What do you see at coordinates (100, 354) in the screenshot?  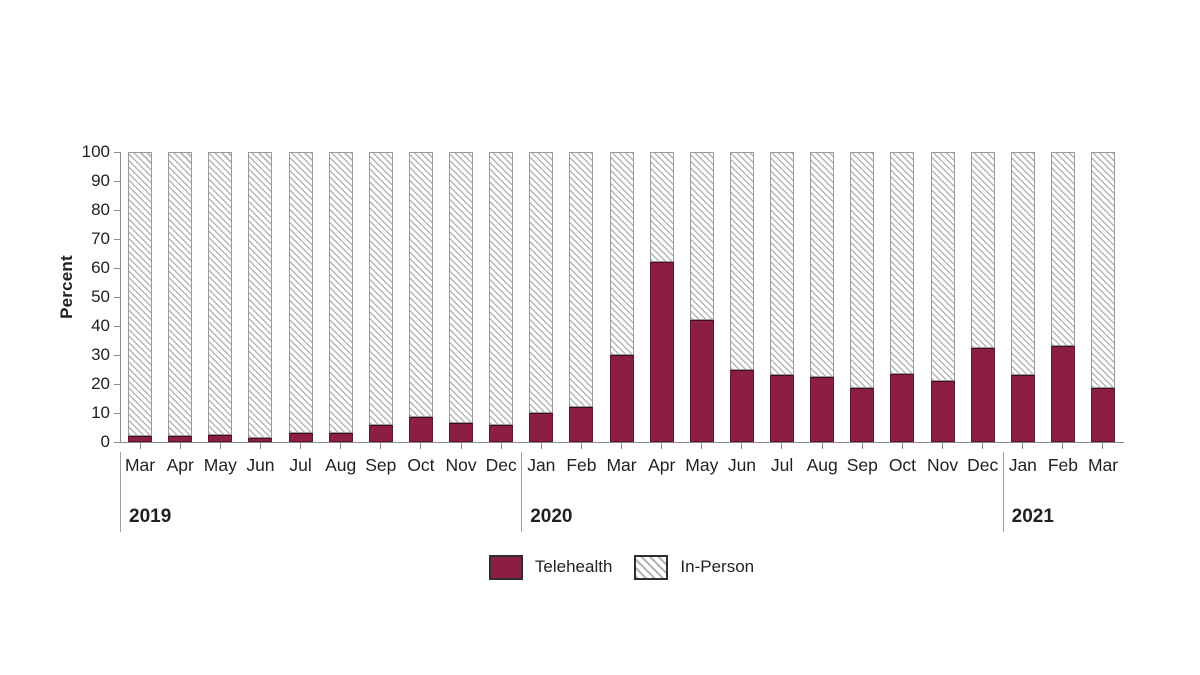 I see `y-tick-label: 30` at bounding box center [100, 354].